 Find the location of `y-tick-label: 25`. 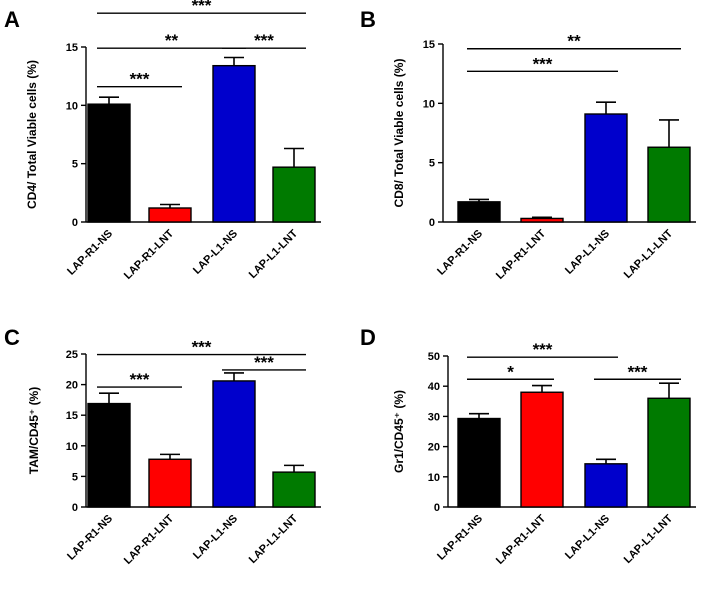

y-tick-label: 25 is located at coordinates (72, 355).